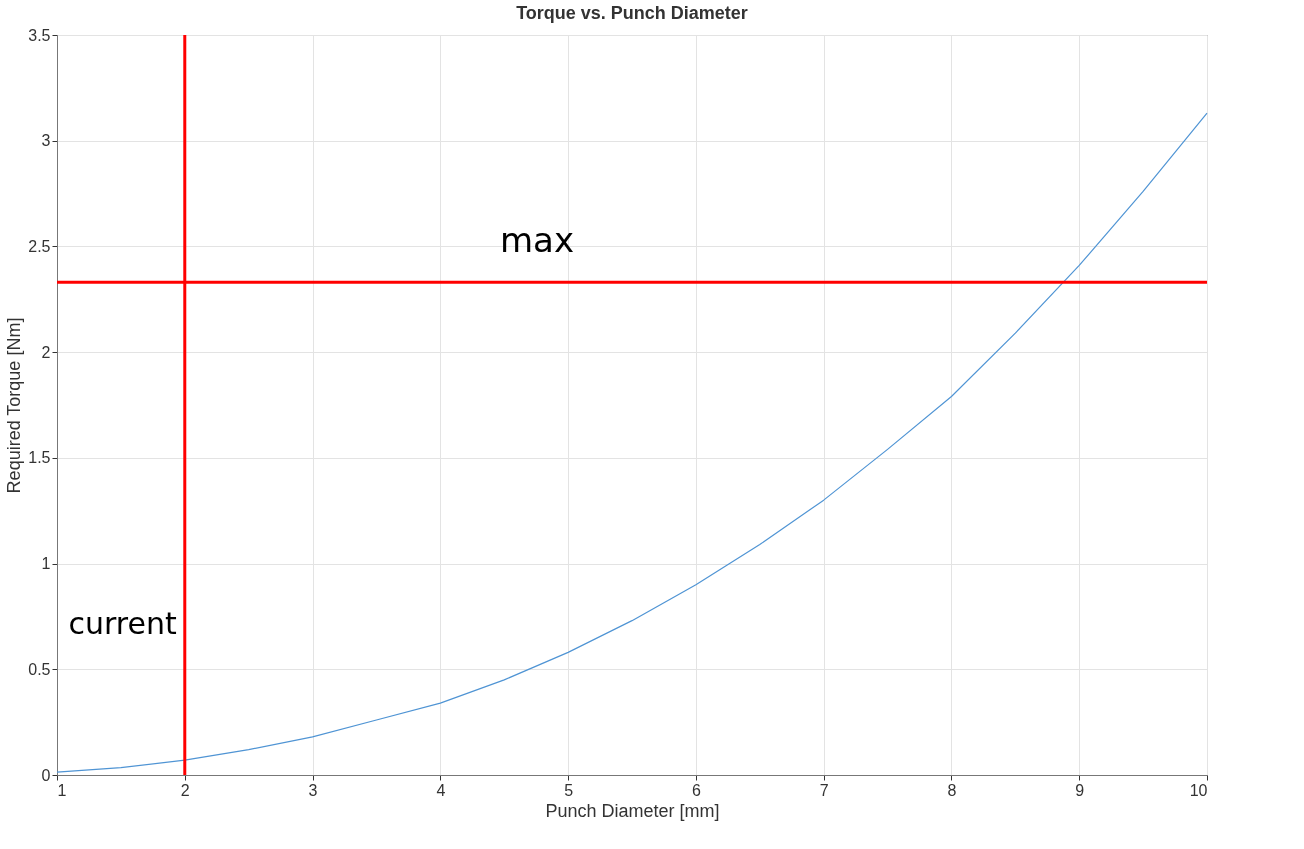 This screenshot has height=849, width=1304. What do you see at coordinates (696, 790) in the screenshot?
I see `x-tick-label: 6` at bounding box center [696, 790].